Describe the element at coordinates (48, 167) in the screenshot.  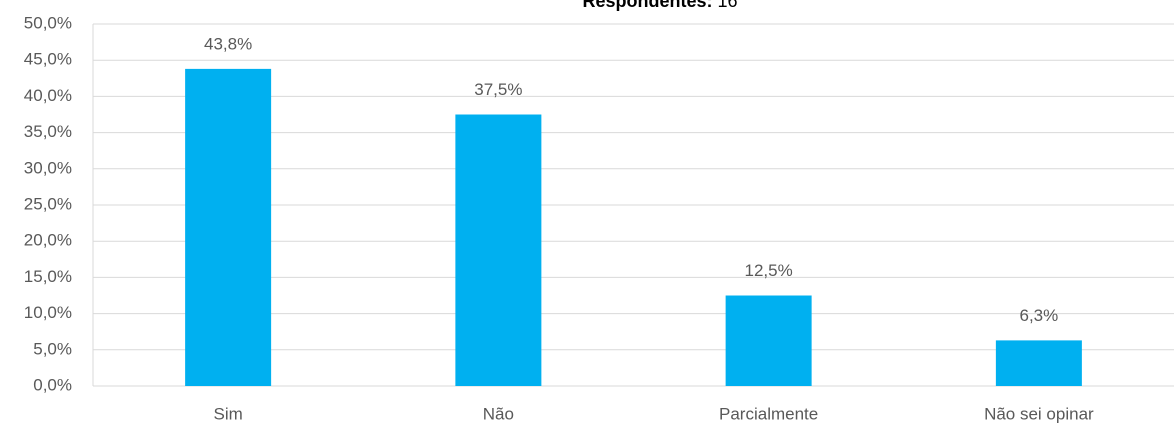
I see `y-tick-label: 30,0%` at that location.